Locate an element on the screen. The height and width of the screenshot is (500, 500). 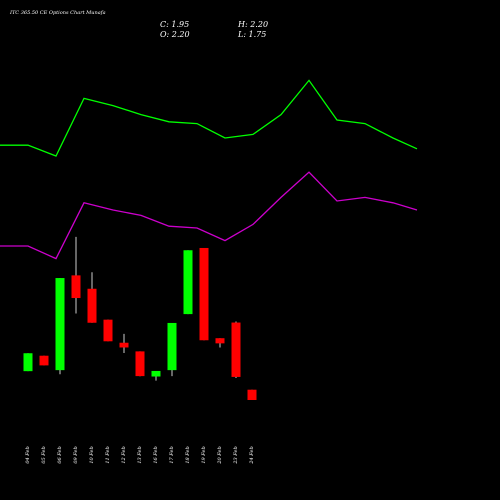
x-tick-label: 17 Feb is located at coordinates (172, 454).